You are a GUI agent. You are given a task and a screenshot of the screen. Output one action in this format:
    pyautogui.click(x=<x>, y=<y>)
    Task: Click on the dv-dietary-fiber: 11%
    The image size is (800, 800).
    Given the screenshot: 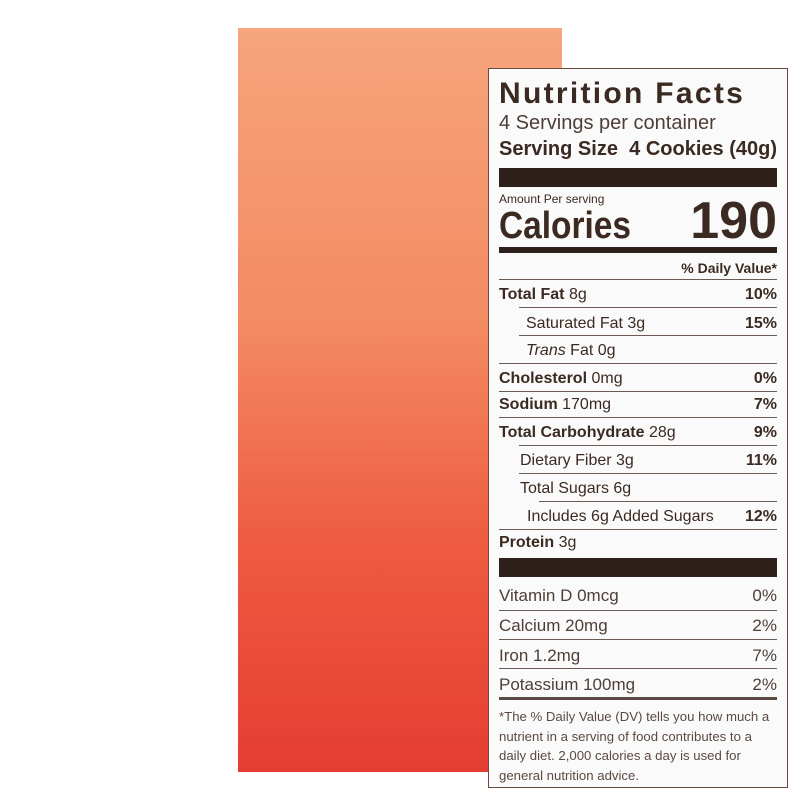 What is the action you would take?
    pyautogui.click(x=761, y=460)
    